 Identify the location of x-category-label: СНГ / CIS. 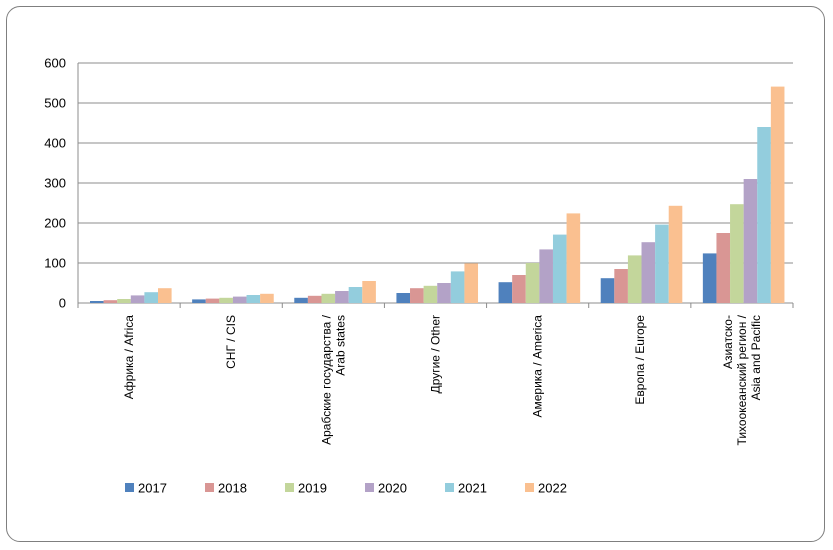
(231, 342).